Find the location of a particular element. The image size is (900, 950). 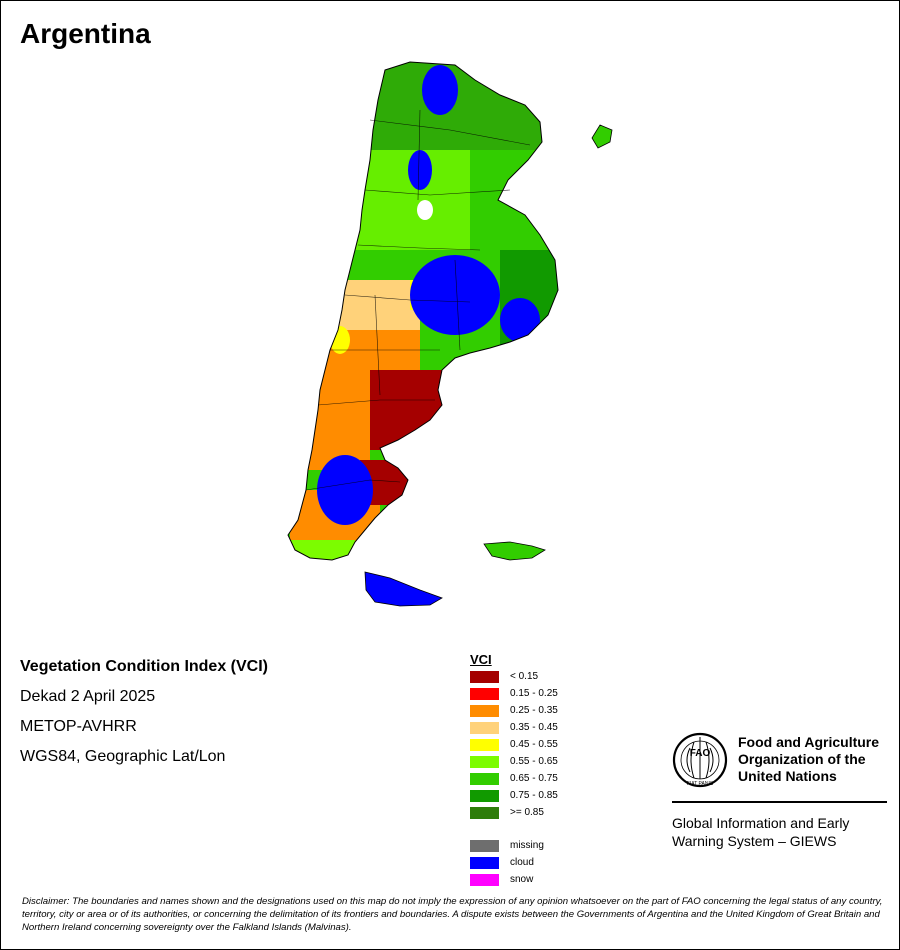

period-label: Dekad 2 April 2025 is located at coordinates (88, 696).